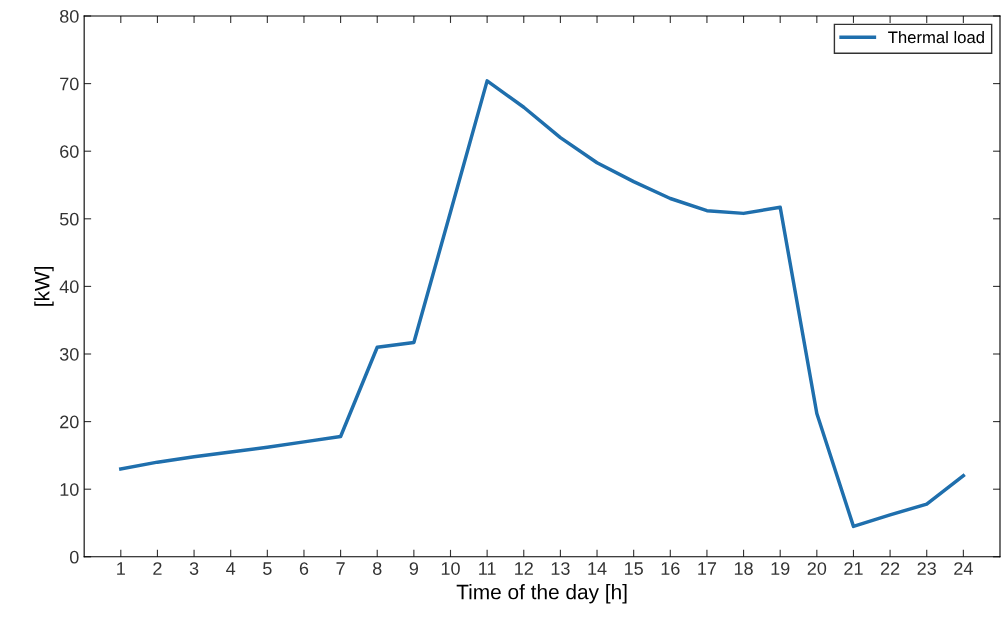 This screenshot has width=1002, height=640. I want to click on x-tick-label: 5, so click(267, 568).